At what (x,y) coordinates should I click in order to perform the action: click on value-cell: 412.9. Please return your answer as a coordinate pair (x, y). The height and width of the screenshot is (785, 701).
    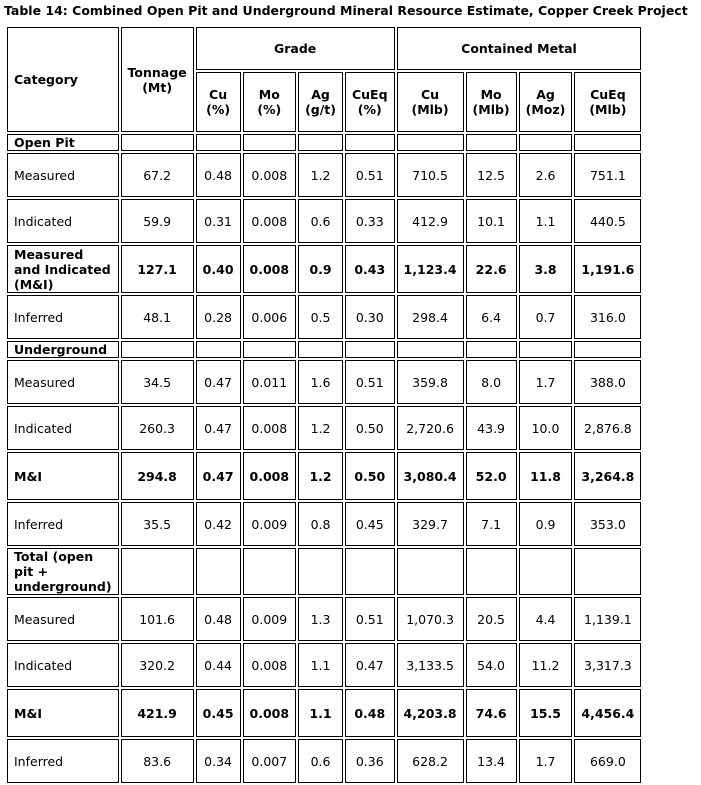
    Looking at the image, I should click on (430, 221).